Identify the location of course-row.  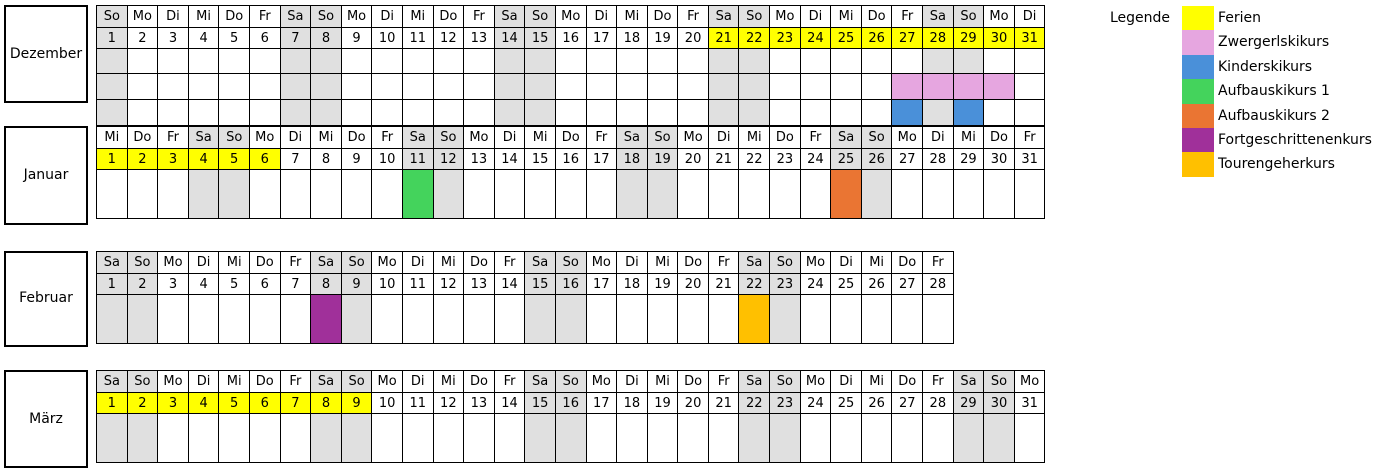
(571, 438).